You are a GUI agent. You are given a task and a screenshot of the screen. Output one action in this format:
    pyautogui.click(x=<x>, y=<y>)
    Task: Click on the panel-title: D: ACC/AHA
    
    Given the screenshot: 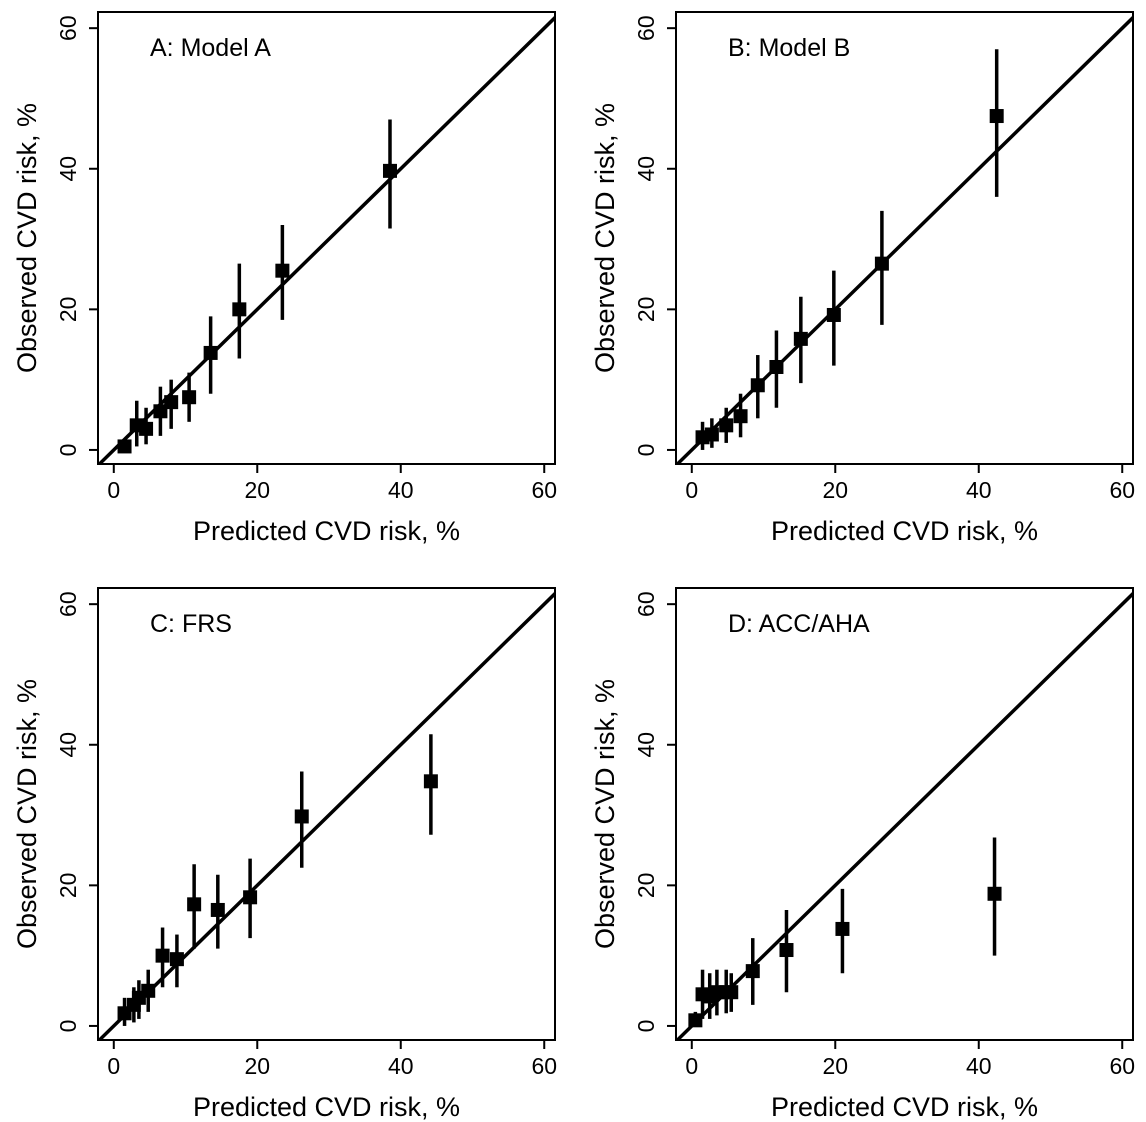 What is the action you would take?
    pyautogui.click(x=799, y=624)
    